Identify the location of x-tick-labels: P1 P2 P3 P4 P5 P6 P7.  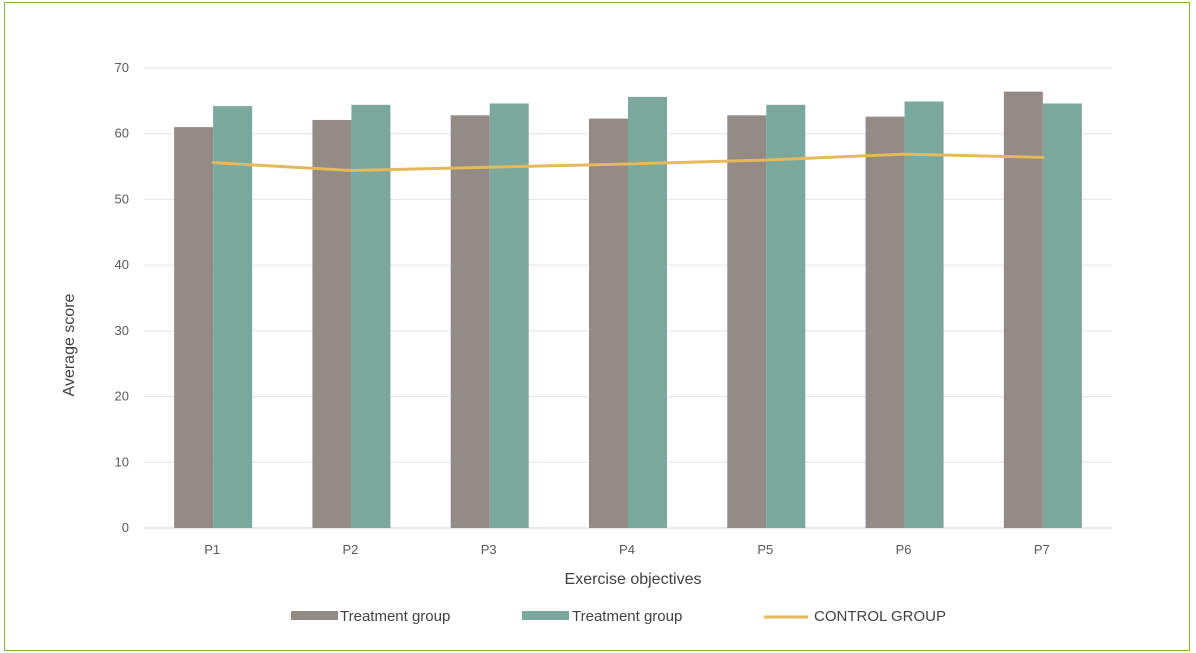
(627, 549).